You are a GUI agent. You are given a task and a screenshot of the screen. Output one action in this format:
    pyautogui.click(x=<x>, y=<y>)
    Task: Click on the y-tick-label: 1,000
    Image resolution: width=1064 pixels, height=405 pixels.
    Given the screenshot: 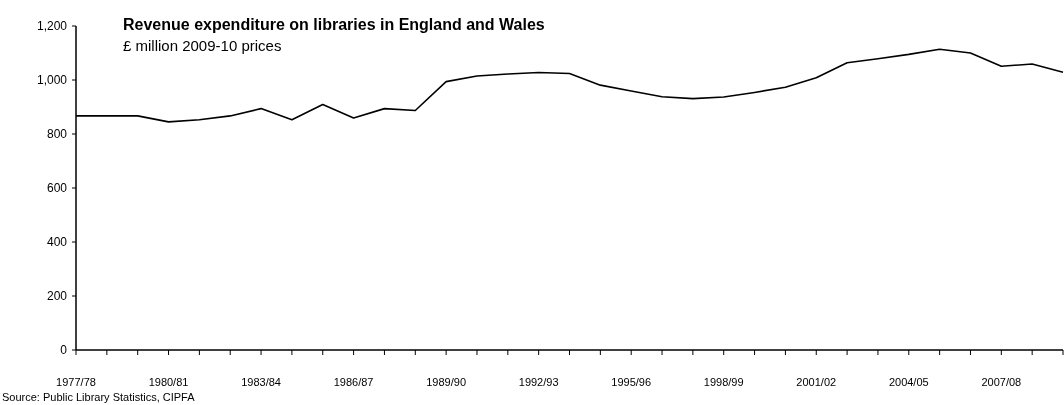 What is the action you would take?
    pyautogui.click(x=52, y=80)
    